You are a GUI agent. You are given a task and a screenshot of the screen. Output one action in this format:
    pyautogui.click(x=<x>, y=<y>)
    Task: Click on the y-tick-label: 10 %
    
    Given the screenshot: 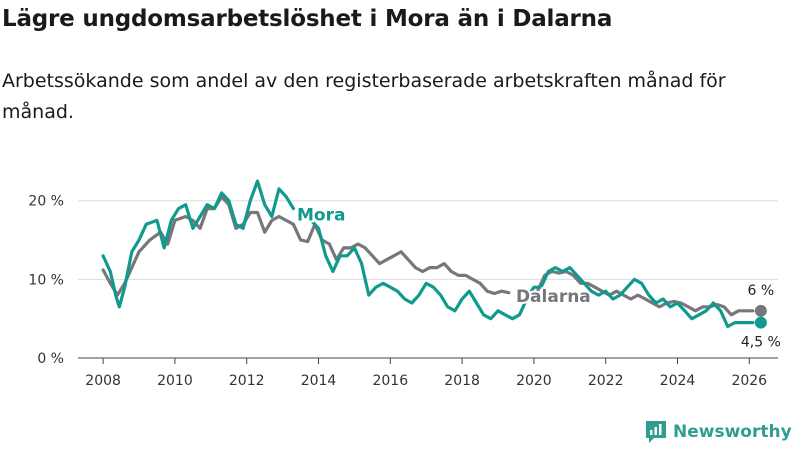 What is the action you would take?
    pyautogui.click(x=46, y=280)
    